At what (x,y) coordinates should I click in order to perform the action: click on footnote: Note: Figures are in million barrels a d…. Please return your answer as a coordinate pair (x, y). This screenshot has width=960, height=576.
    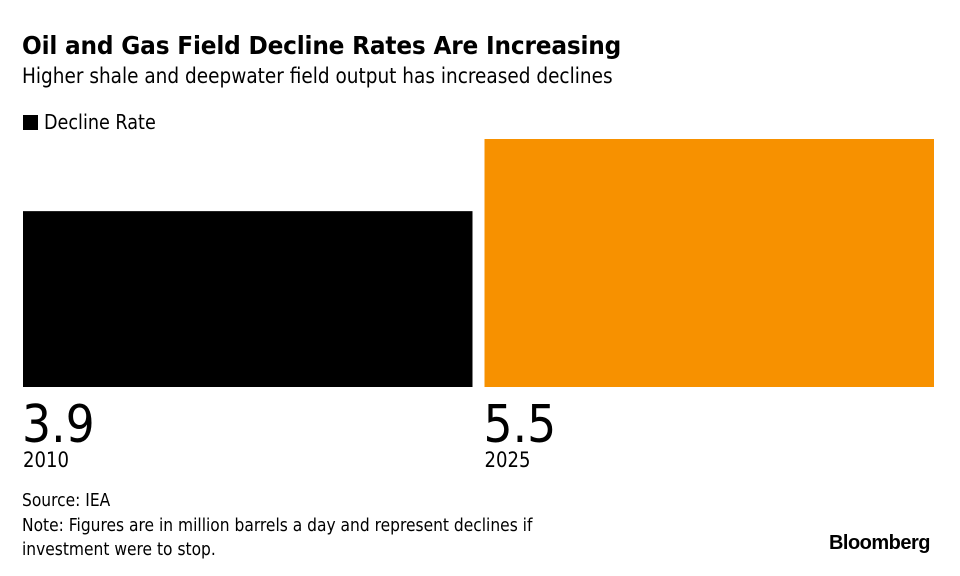
    Looking at the image, I should click on (277, 538).